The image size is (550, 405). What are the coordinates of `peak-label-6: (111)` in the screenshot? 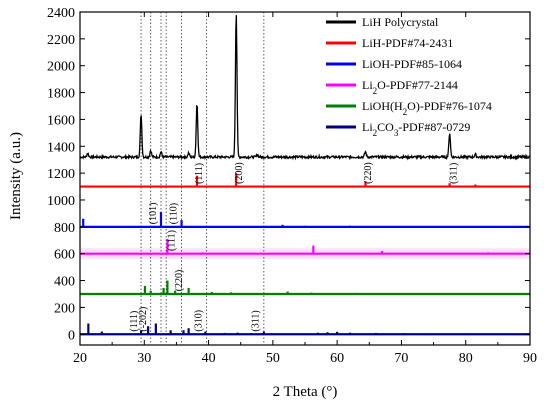 It's located at (172, 240).